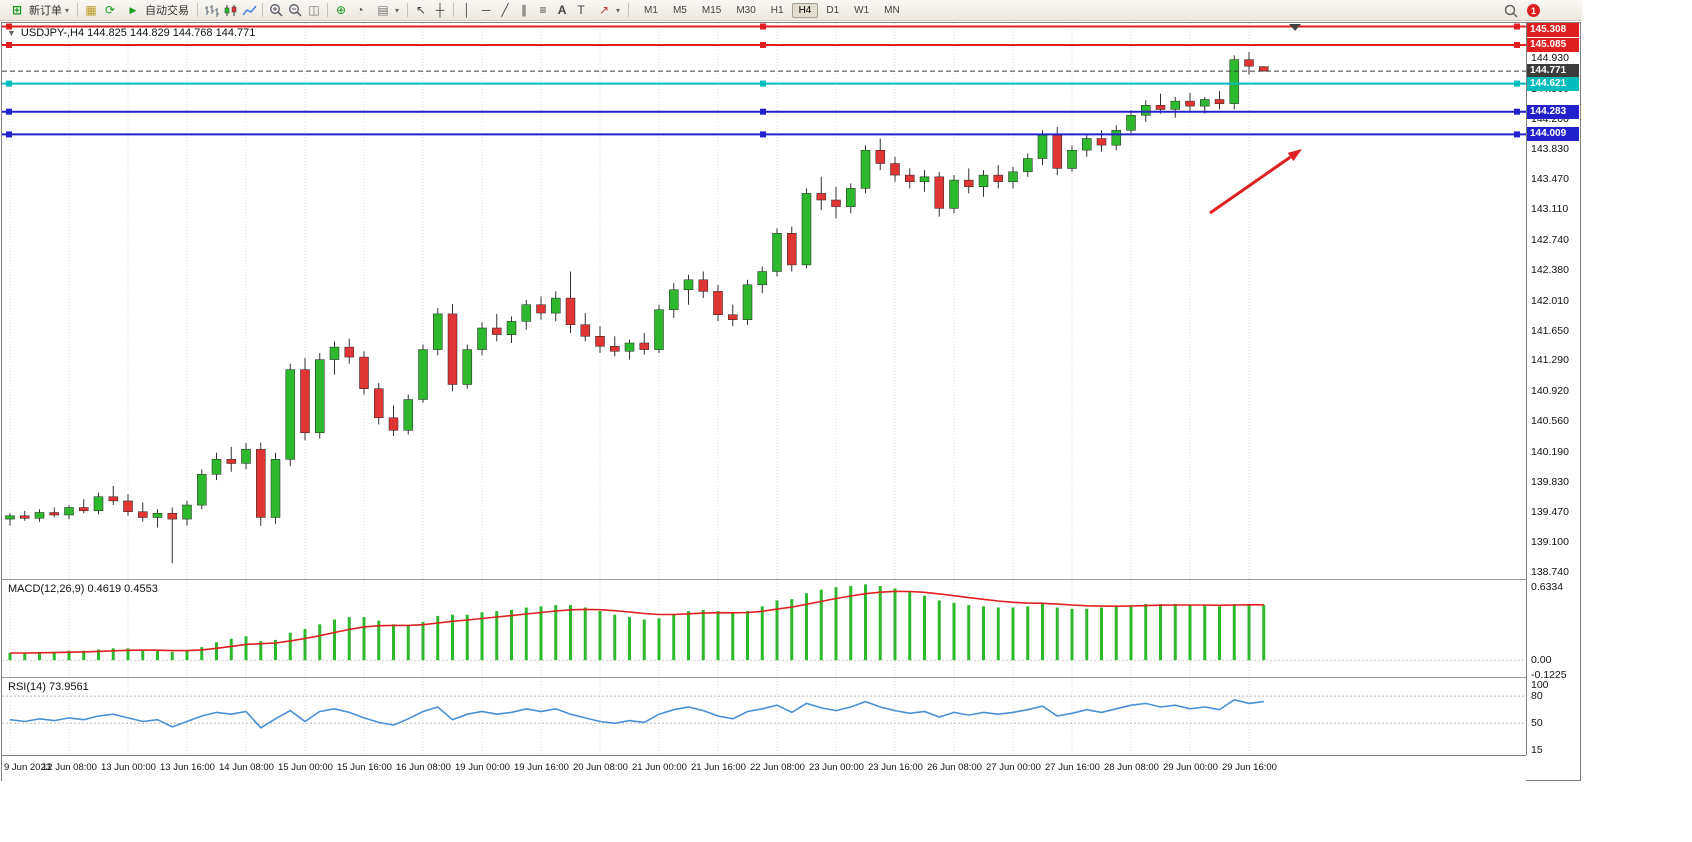  Describe the element at coordinates (1550, 391) in the screenshot. I see `price-axis-label: 140.920` at that location.